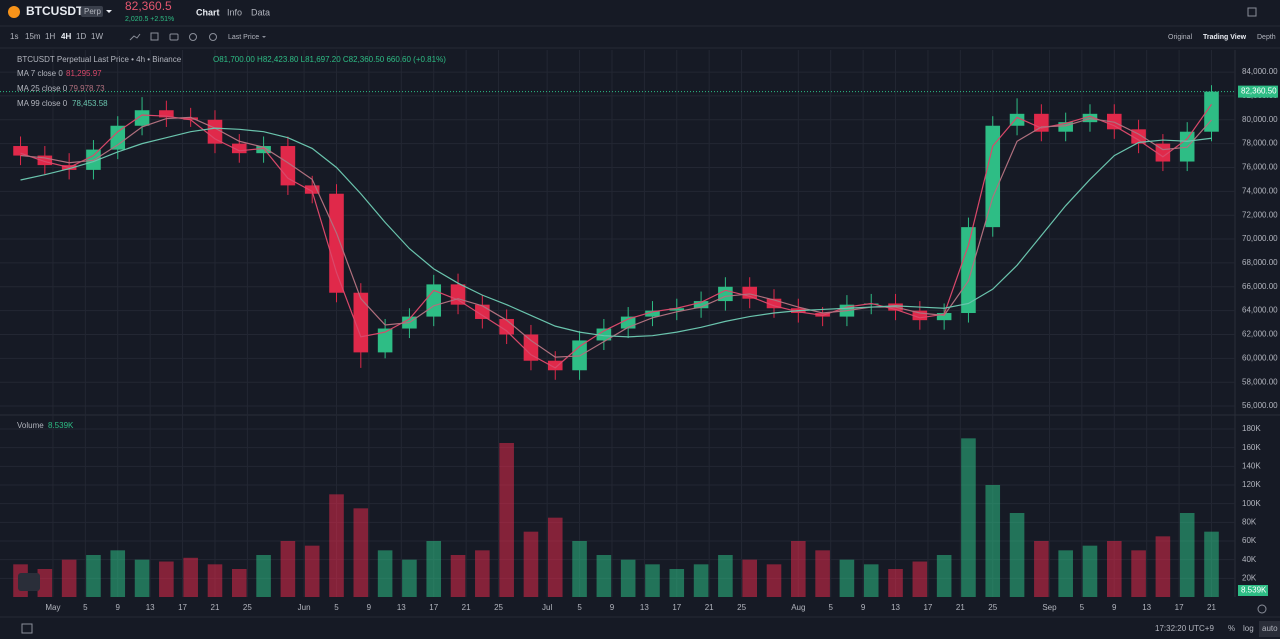 The image size is (1280, 639). Describe the element at coordinates (234, 12) in the screenshot. I see `tab: Info` at that location.